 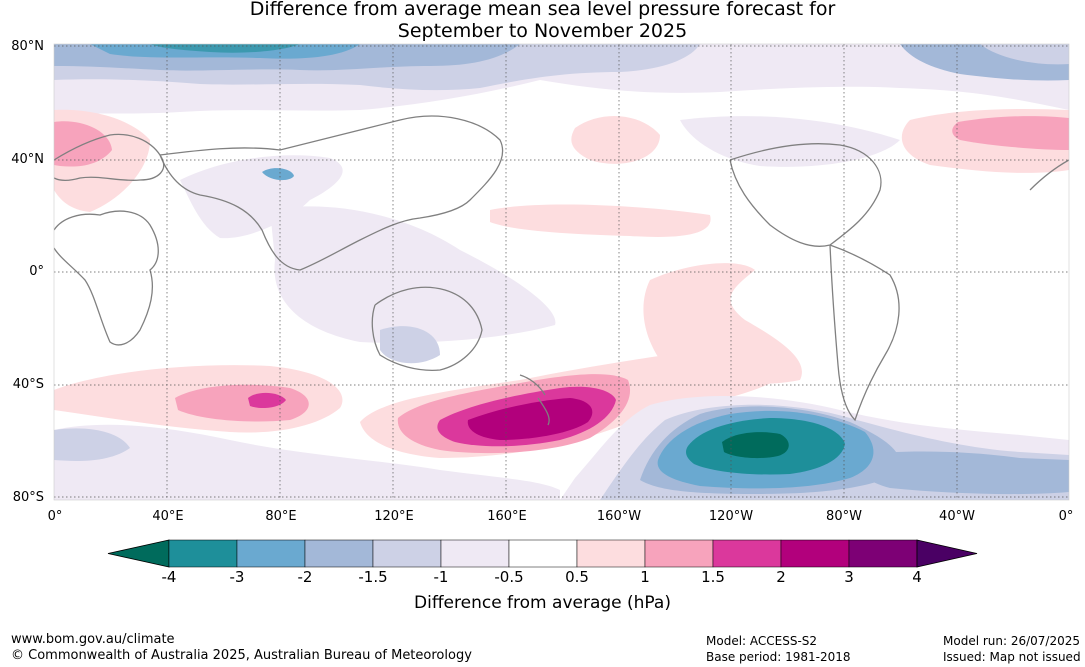 I want to click on colorbar-tick: -4, so click(x=169, y=577).